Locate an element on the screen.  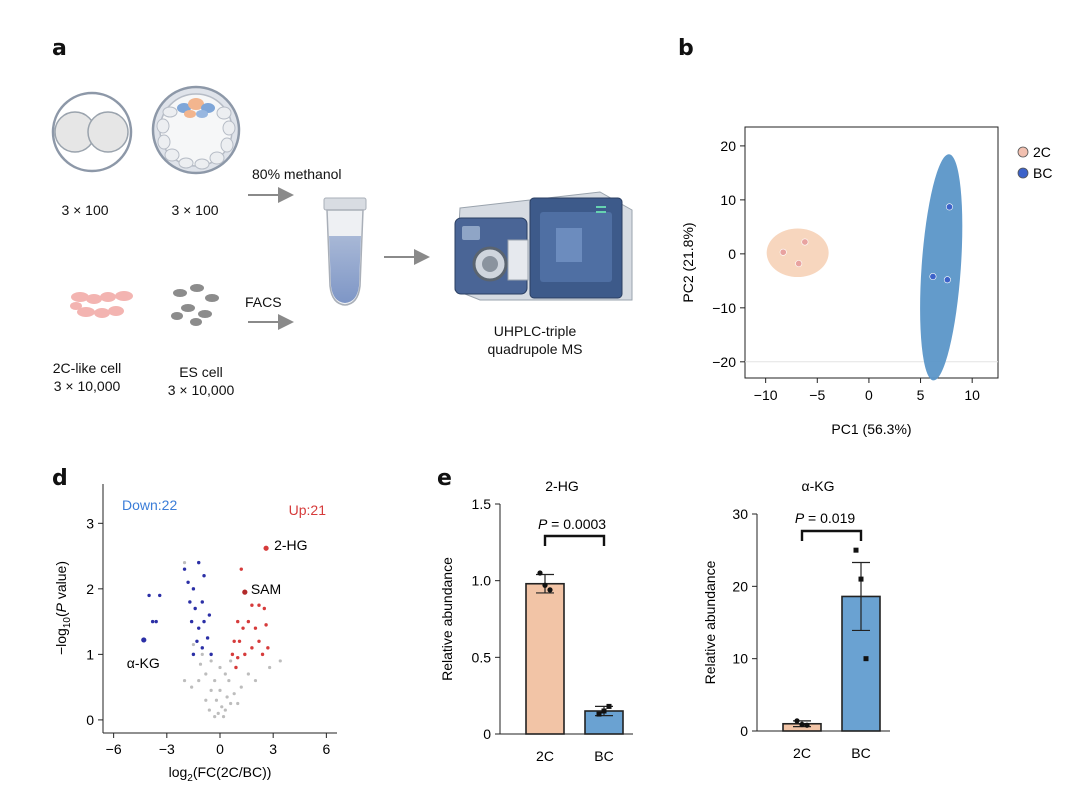
pca-legend-label-BC: BC is located at coordinates (1042, 173).